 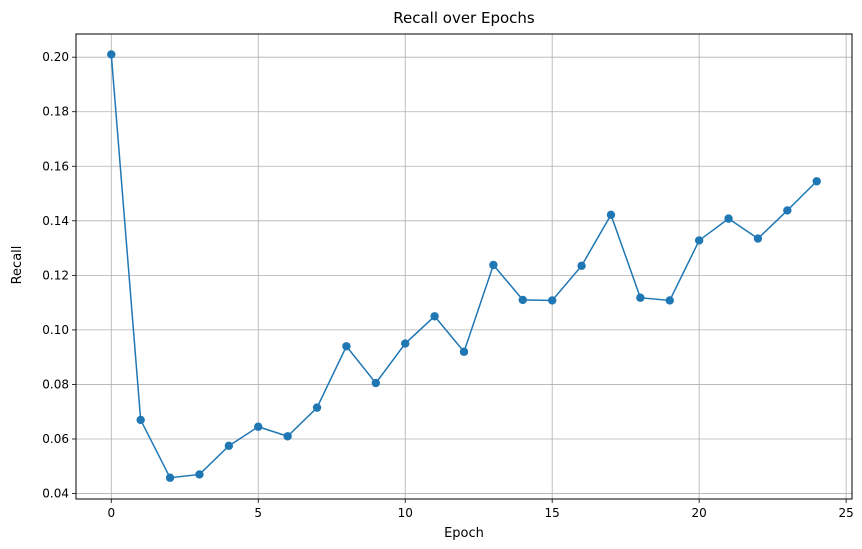 I want to click on y-tick-label: 0.12, so click(x=55, y=275).